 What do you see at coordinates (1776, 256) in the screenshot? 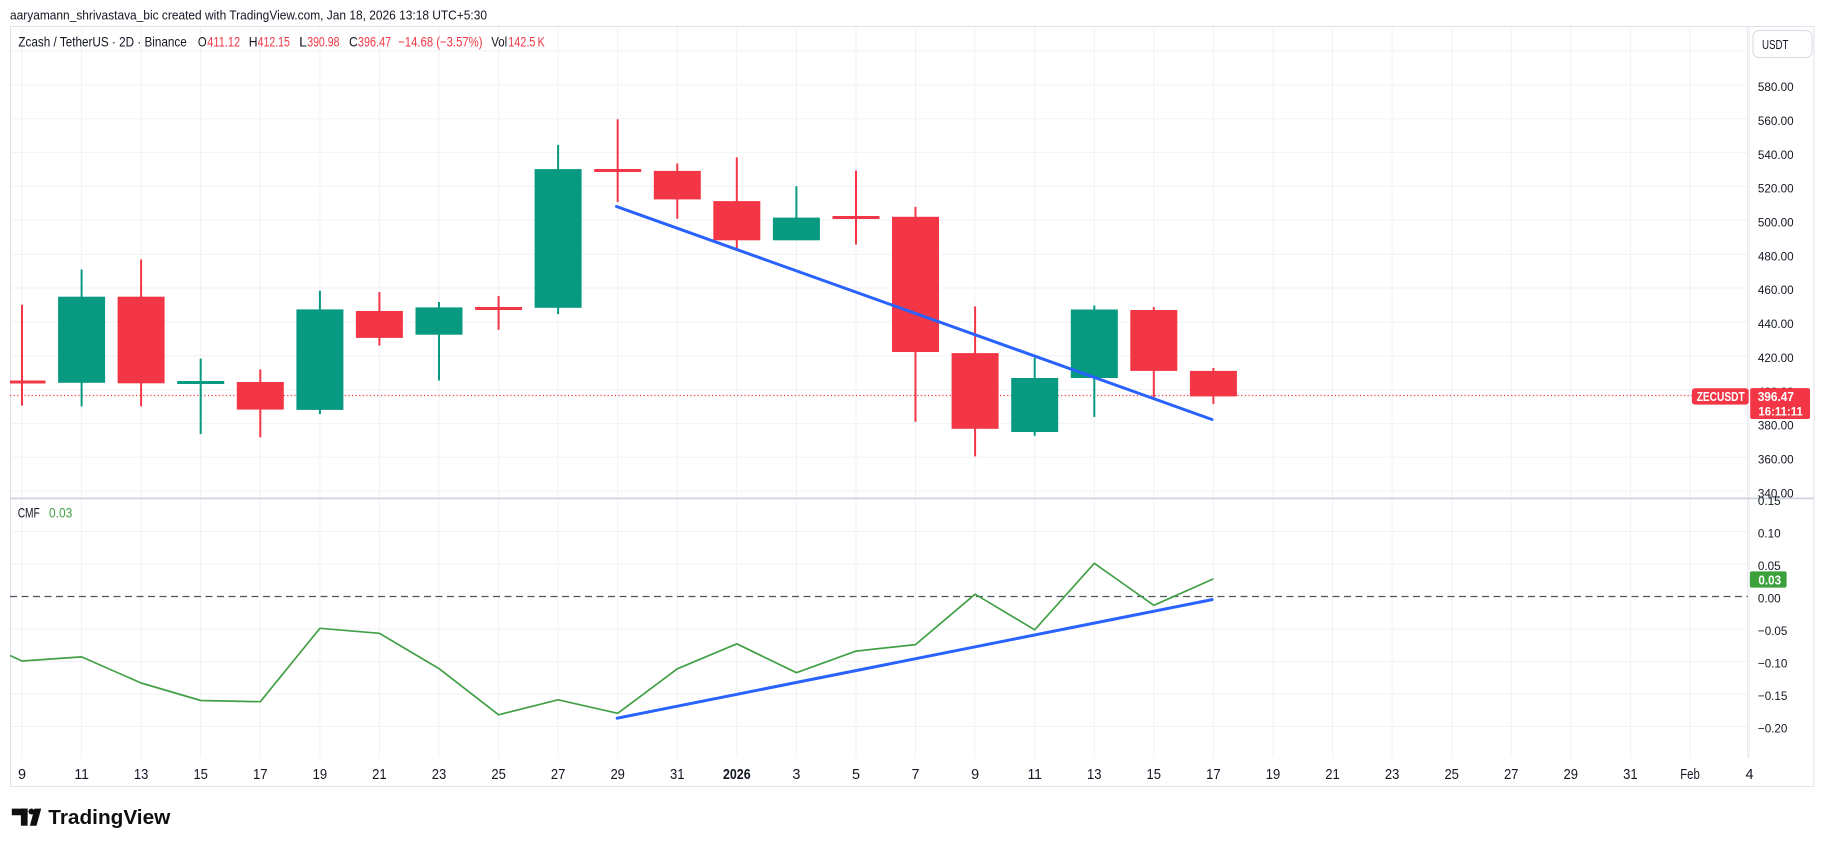
I see `svg-text: 480.00` at bounding box center [1776, 256].